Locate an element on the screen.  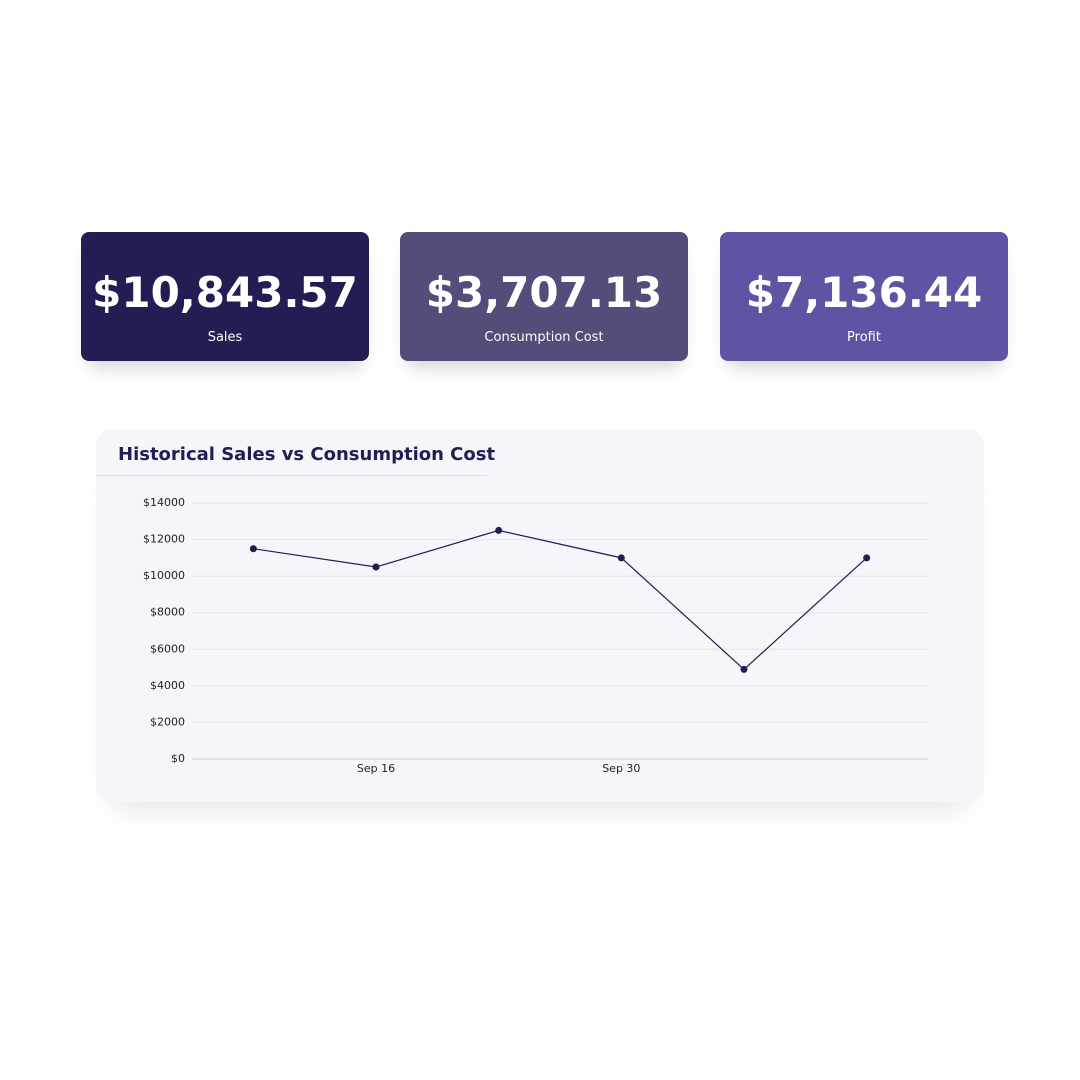
kpi-card: $3,707.13 Consumption Cost is located at coordinates (544, 296).